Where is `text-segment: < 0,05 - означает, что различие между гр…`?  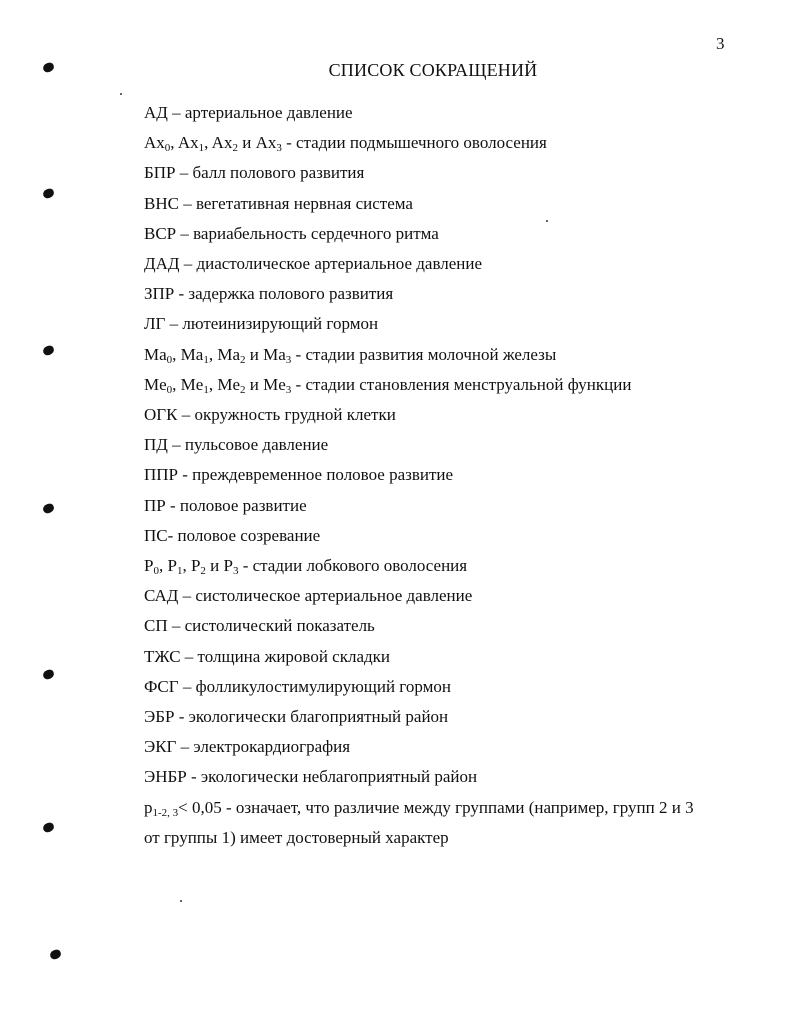 text-segment: < 0,05 - означает, что различие между гр… is located at coordinates (436, 807).